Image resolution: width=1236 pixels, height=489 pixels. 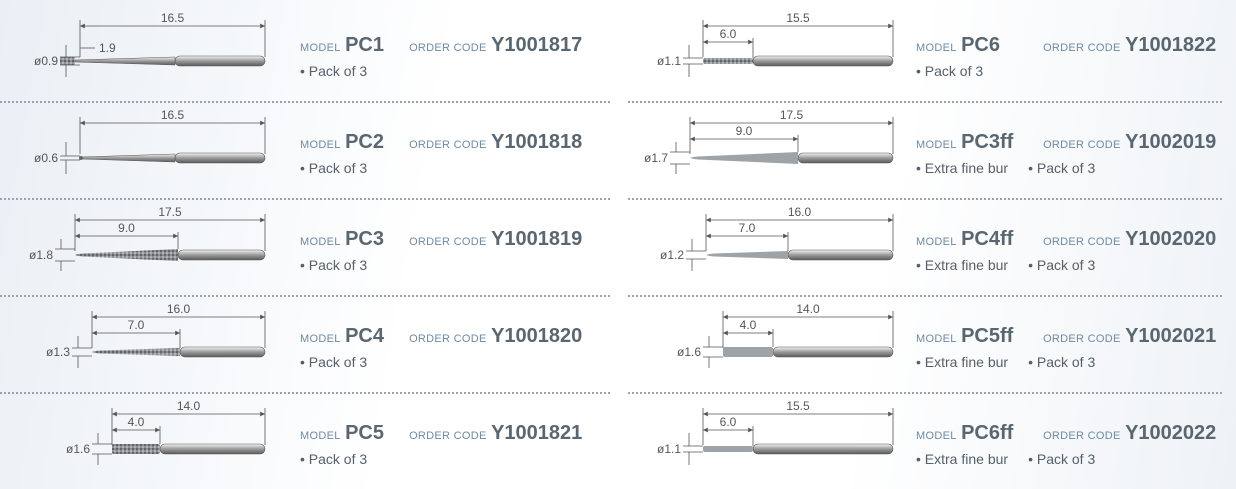 I want to click on diameter-label: ø0.9, so click(x=46, y=61).